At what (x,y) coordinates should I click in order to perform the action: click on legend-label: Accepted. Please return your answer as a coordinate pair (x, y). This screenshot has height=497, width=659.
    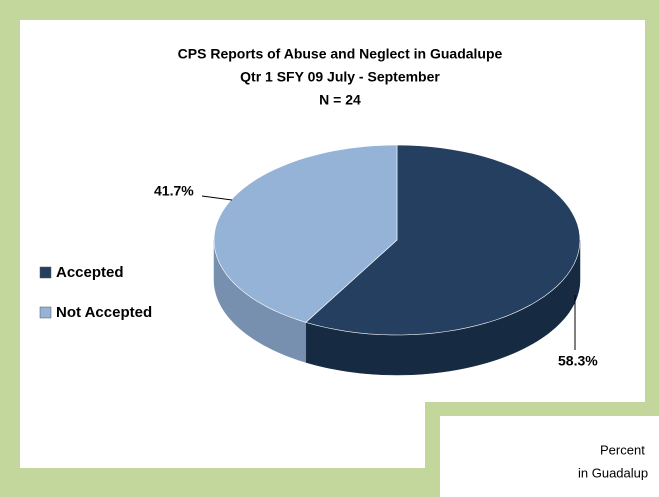
    Looking at the image, I should click on (90, 272).